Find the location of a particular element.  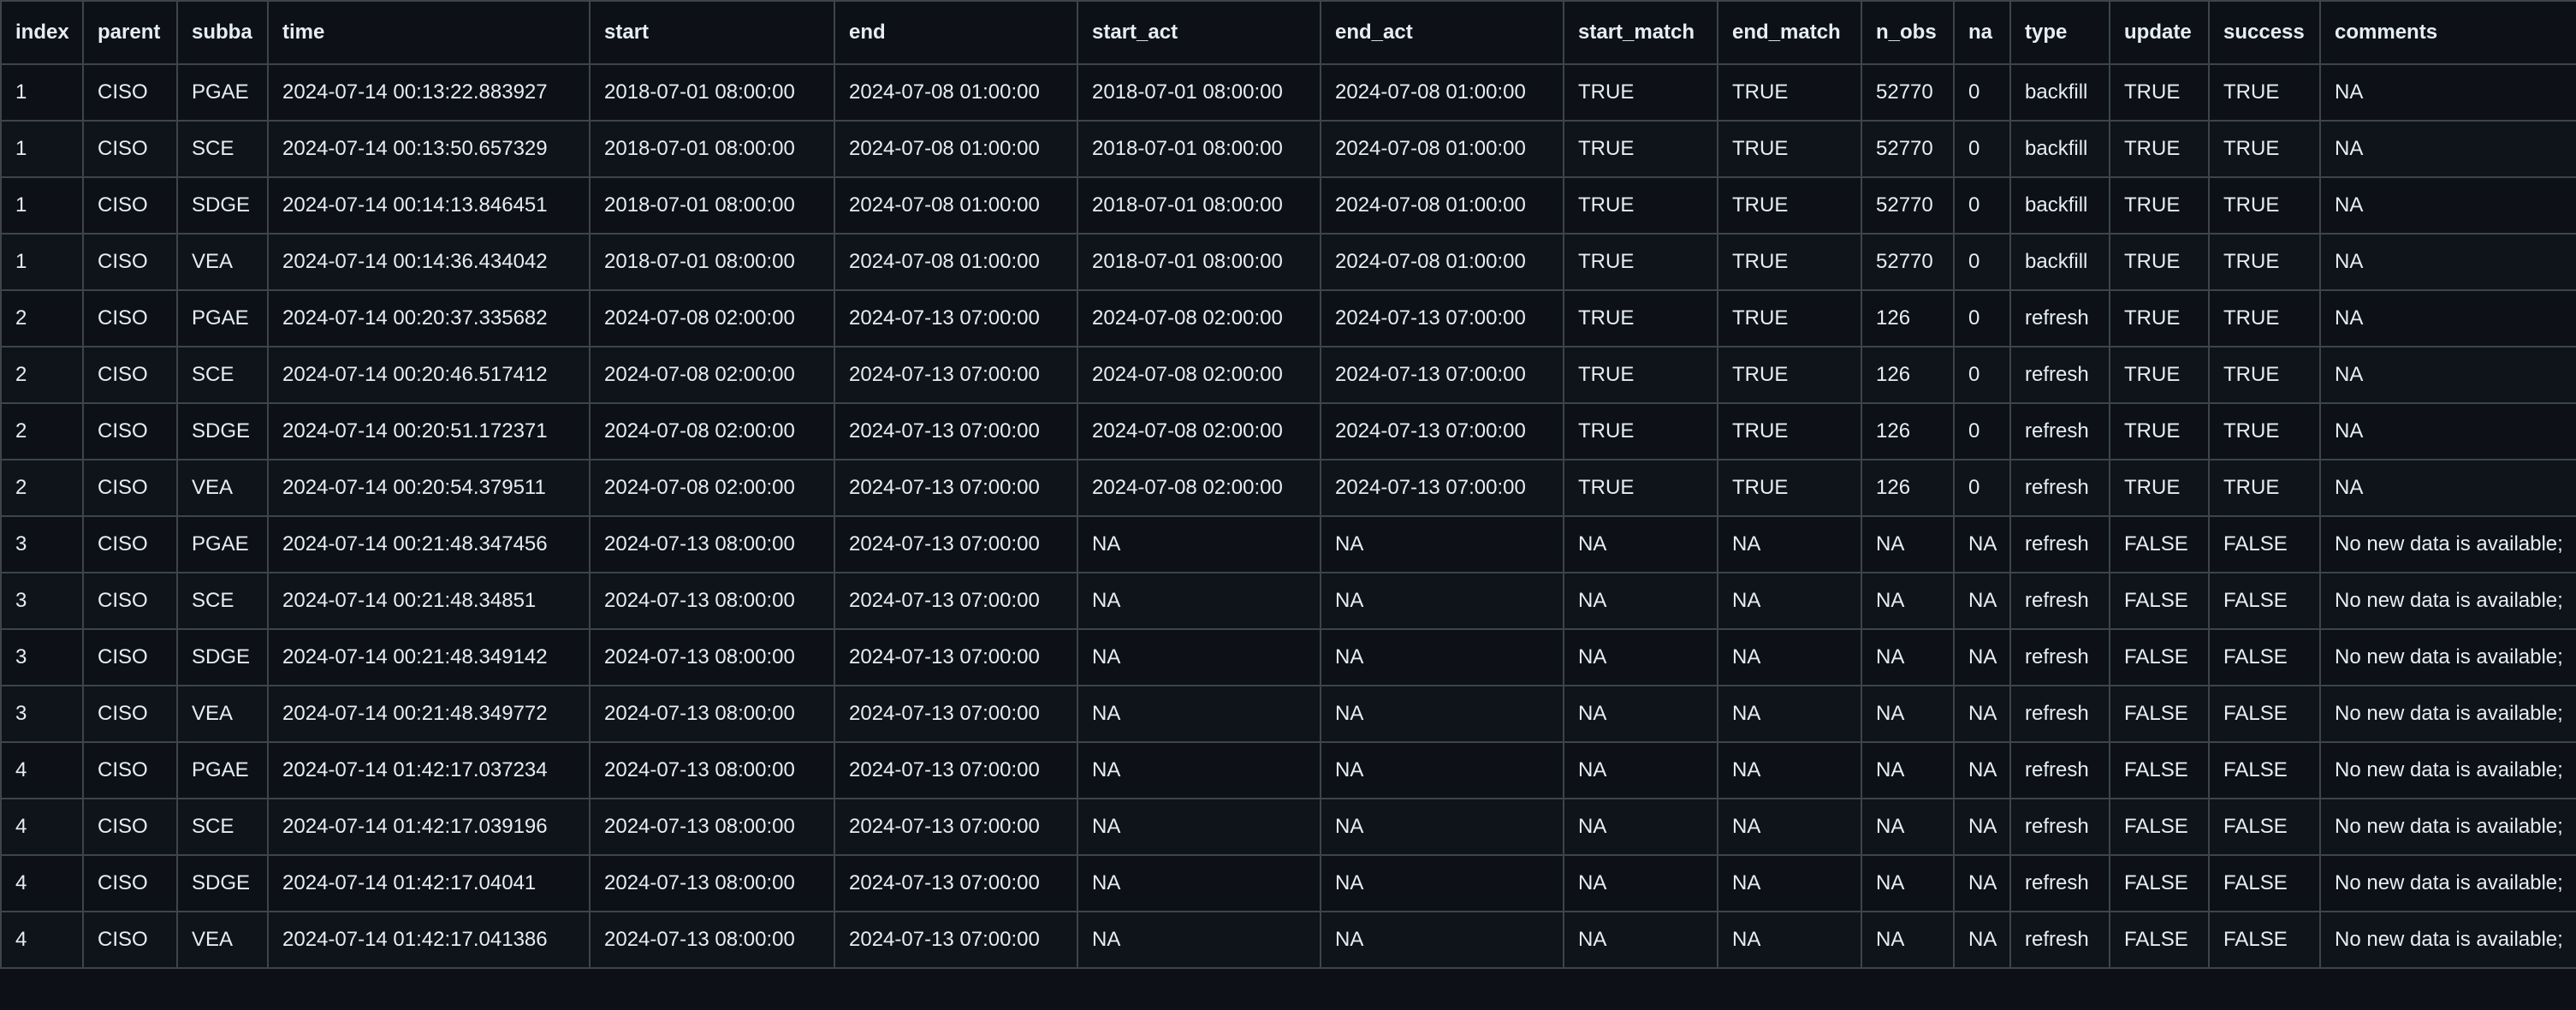

column-header-index: index is located at coordinates (42, 32).